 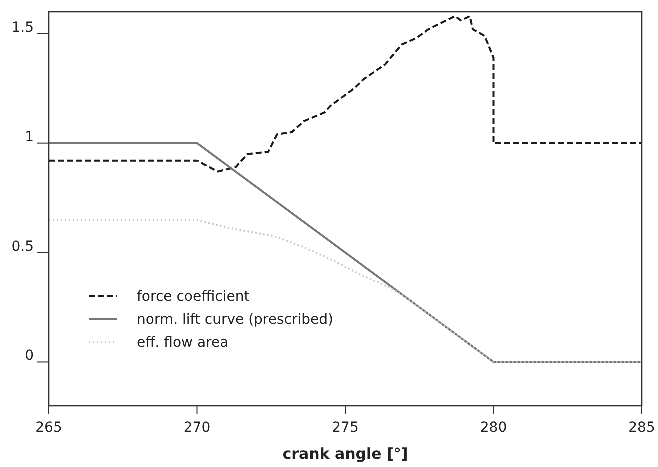 I want to click on y-tick-label: 0, so click(x=29, y=356).